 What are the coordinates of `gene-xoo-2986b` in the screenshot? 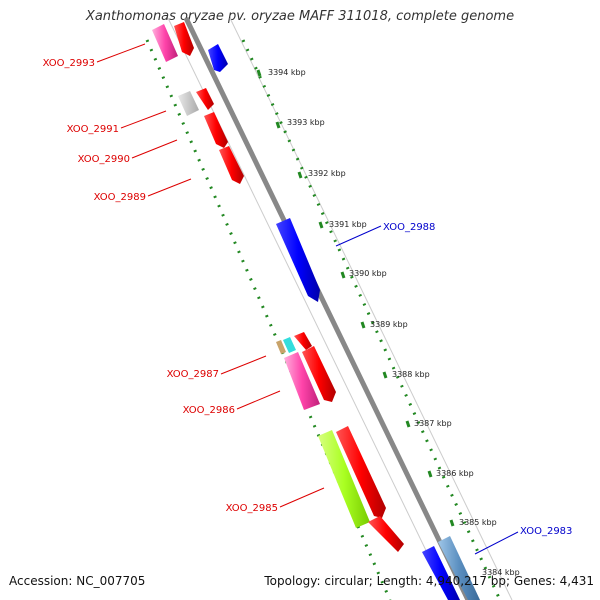 It's located at (319, 374).